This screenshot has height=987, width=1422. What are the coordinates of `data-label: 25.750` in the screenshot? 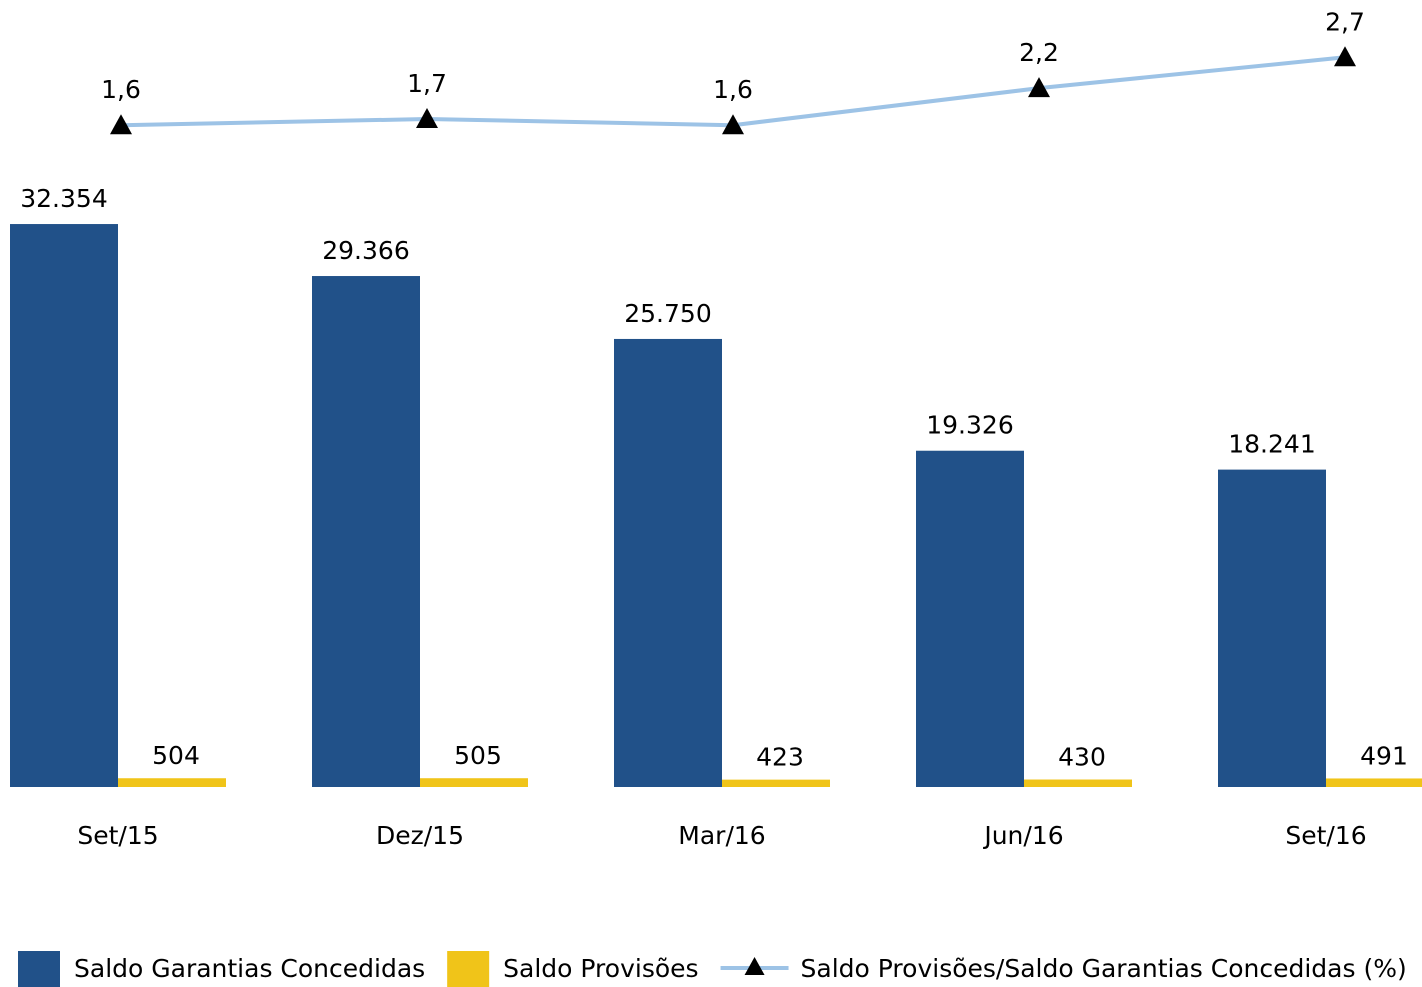 It's located at (667, 313).